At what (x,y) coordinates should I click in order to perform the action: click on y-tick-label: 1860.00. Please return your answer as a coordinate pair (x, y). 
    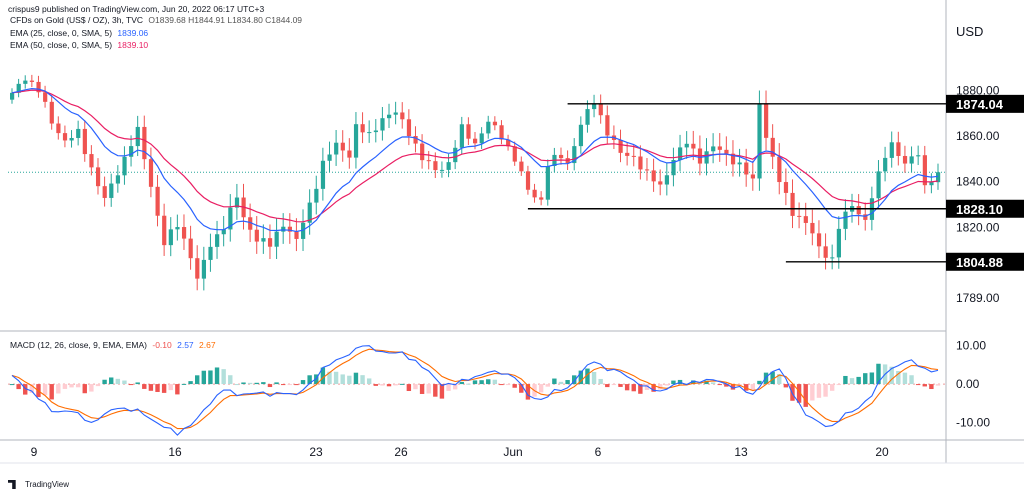
    Looking at the image, I should click on (978, 136).